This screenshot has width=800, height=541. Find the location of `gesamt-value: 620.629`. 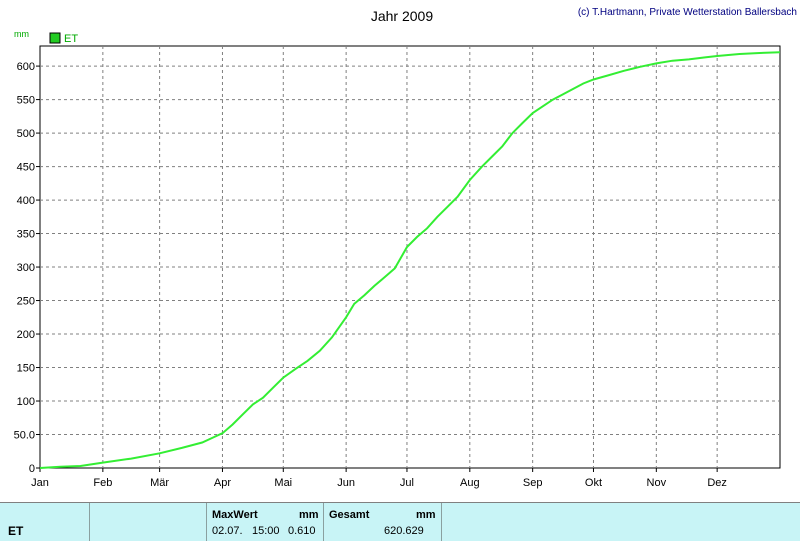

gesamt-value: 620.629 is located at coordinates (404, 531).